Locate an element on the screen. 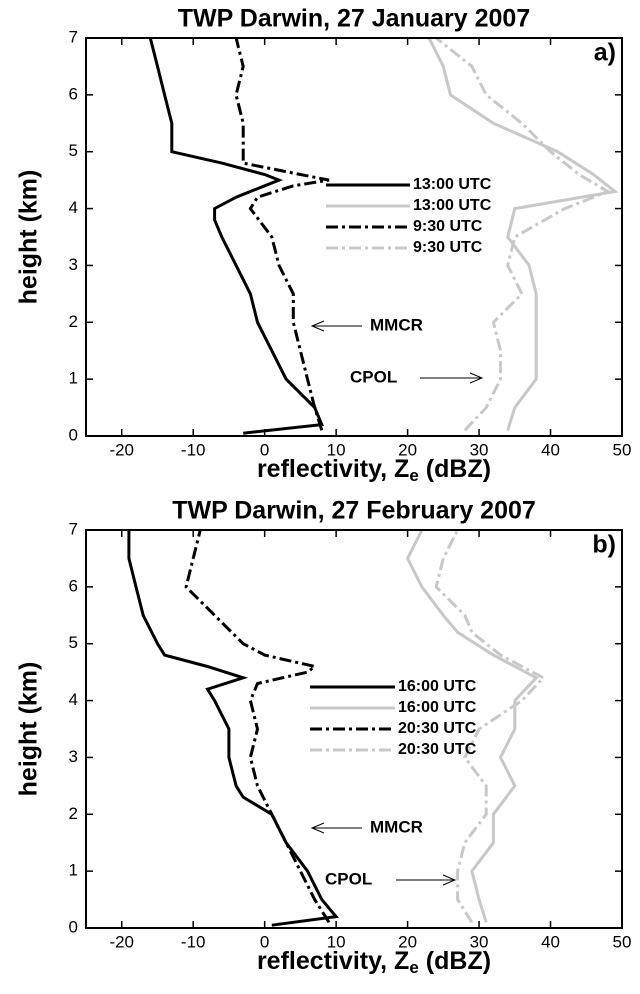 This screenshot has height=994, width=640. panel-label: b) is located at coordinates (604, 545).